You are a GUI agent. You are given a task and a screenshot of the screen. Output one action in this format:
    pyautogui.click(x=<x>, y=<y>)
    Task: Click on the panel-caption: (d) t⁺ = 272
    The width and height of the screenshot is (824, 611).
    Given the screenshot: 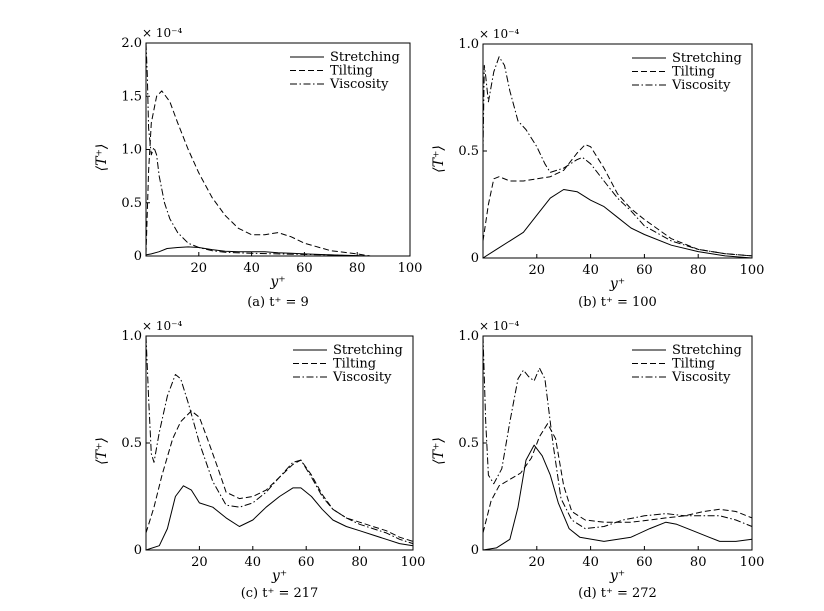 What is the action you would take?
    pyautogui.click(x=617, y=593)
    